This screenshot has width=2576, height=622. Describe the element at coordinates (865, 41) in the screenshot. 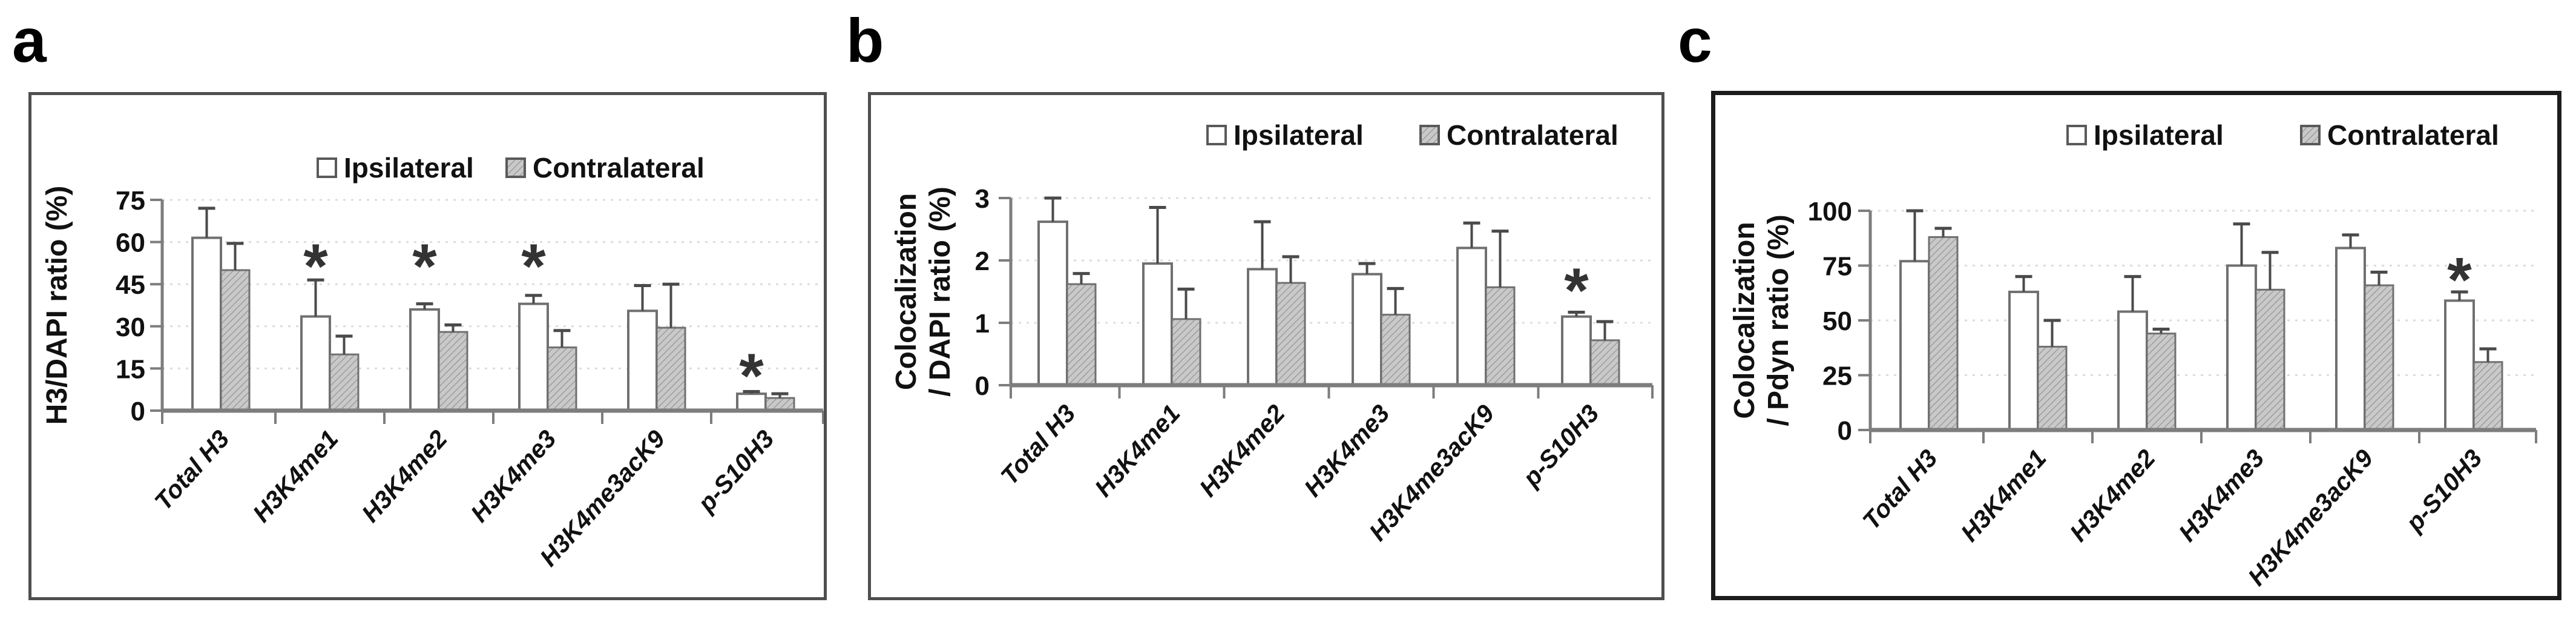

I see `panel-letter-b: b` at that location.